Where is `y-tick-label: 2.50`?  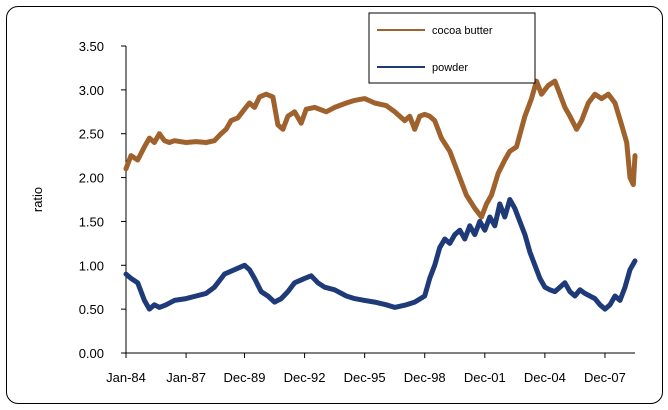
y-tick-label: 2.50 is located at coordinates (91, 134).